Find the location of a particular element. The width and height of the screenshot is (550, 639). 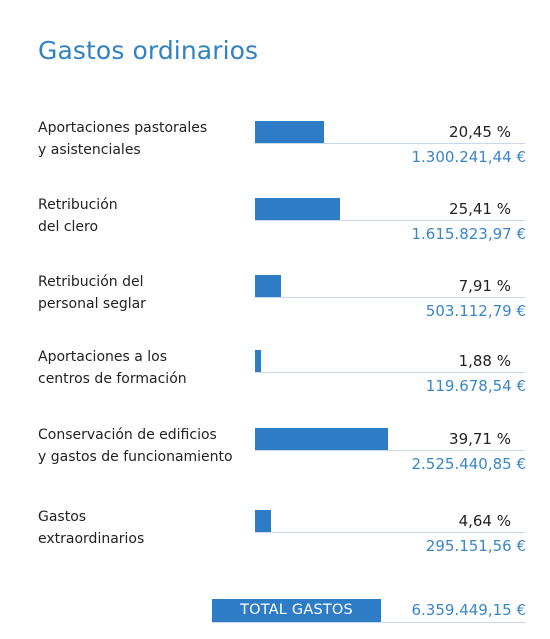

chart-title: Gastos ordinarios is located at coordinates (148, 50).